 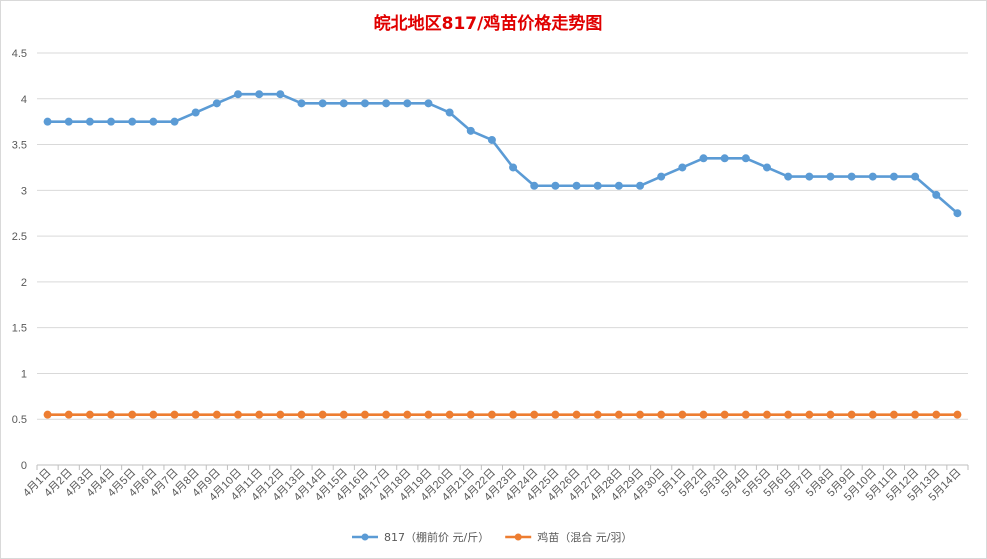 What do you see at coordinates (24, 466) in the screenshot?
I see `y-tick-label: 0` at bounding box center [24, 466].